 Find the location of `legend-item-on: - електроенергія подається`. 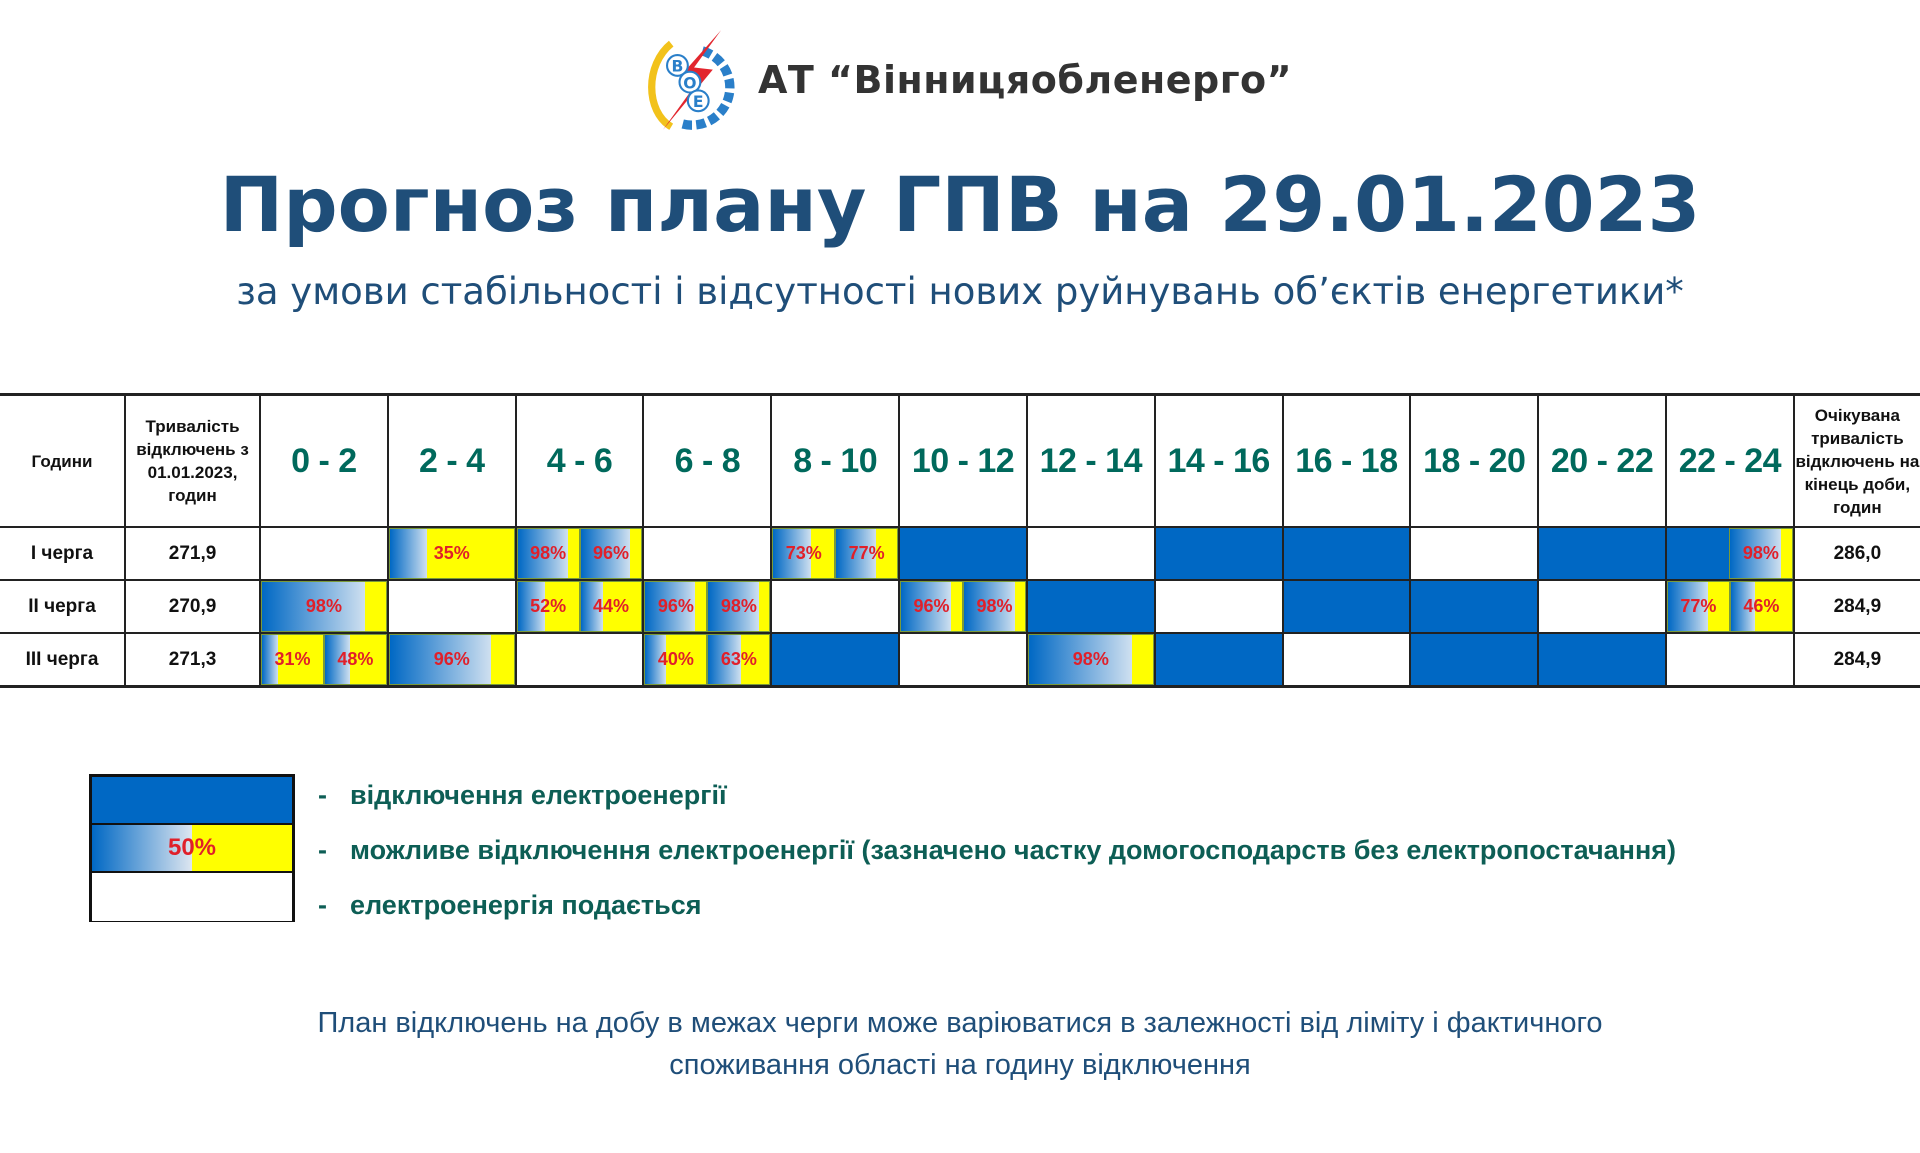

legend-item-on: - електроенергія подається is located at coordinates (510, 905).